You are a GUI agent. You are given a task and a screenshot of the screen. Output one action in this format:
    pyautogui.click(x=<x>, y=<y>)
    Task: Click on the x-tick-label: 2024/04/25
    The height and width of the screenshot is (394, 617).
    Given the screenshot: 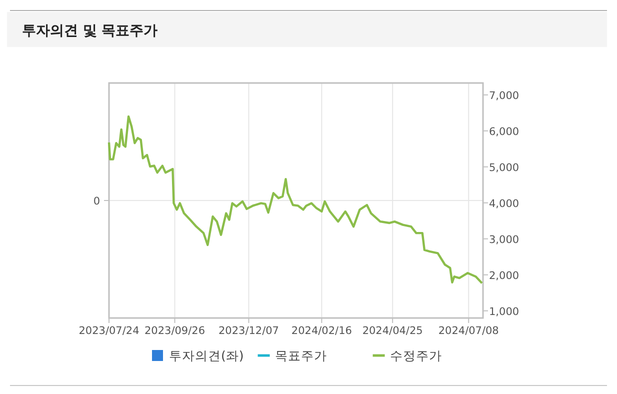 What is the action you would take?
    pyautogui.click(x=392, y=331)
    